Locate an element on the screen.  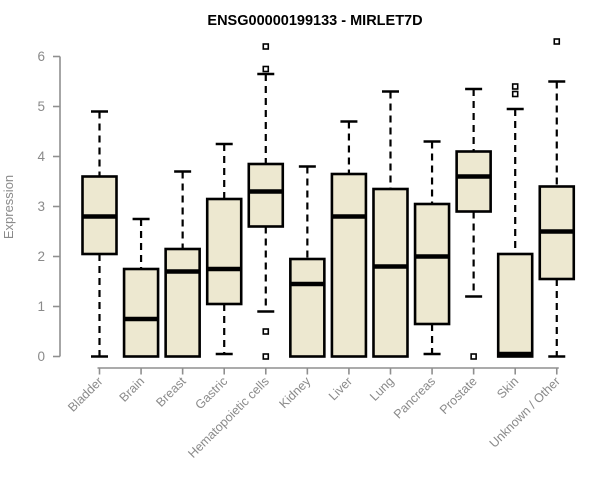
y-tick-label: 4 is located at coordinates (41, 156).